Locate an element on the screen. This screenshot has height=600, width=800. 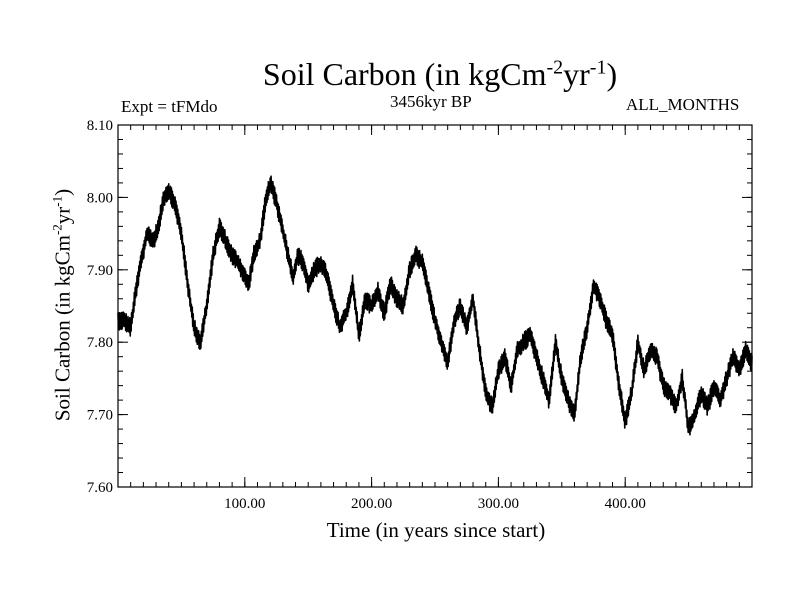
y-tick-label: 7.60 is located at coordinates (100, 488).